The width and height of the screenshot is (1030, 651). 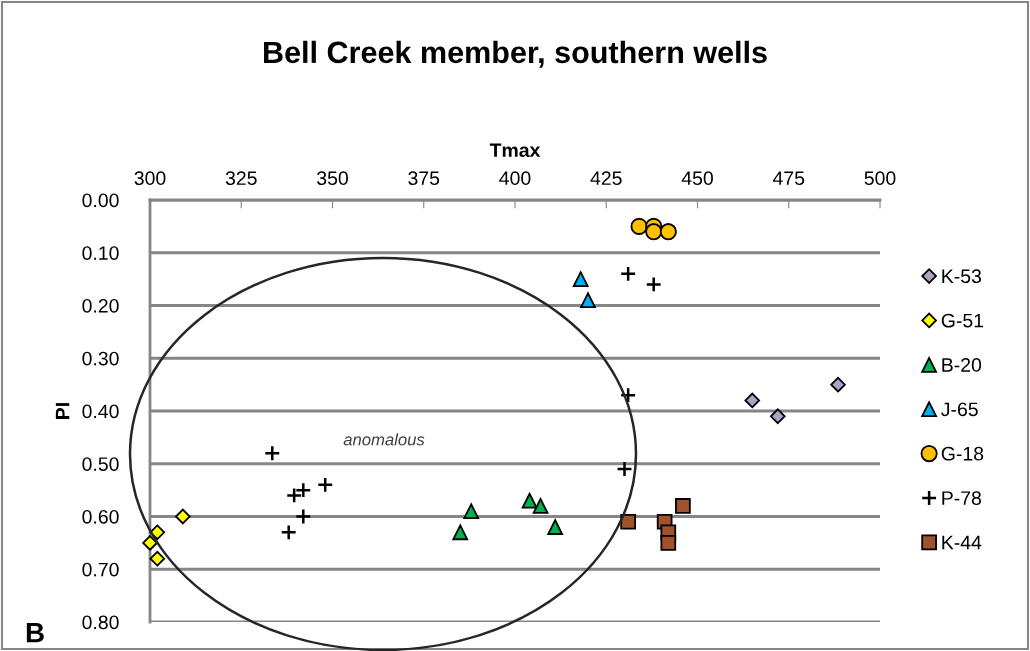 I want to click on y-tick-label: 0.10, so click(x=100, y=253).